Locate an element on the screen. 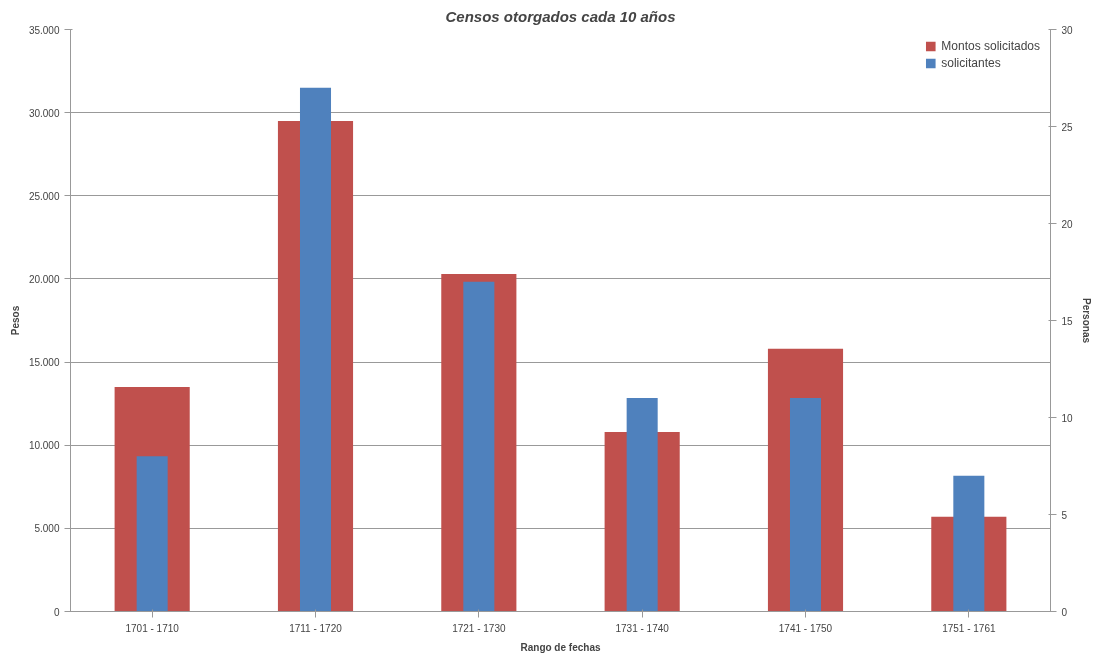  y2-tick-label: 15 is located at coordinates (1067, 321).